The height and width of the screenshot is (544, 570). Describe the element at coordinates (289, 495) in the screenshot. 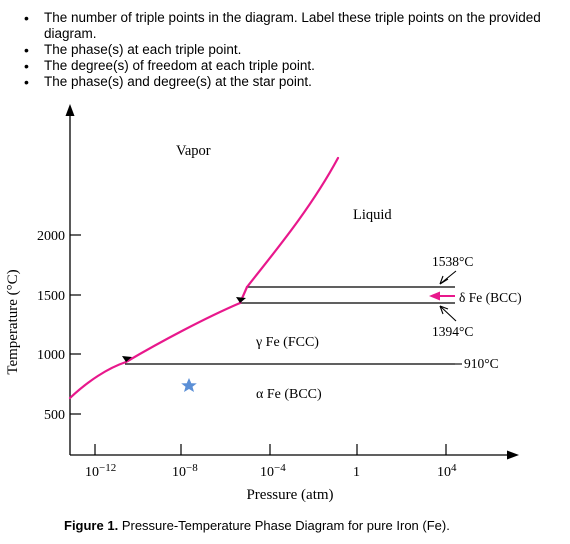

I see `x-axis-label: Pressure (atm)` at that location.